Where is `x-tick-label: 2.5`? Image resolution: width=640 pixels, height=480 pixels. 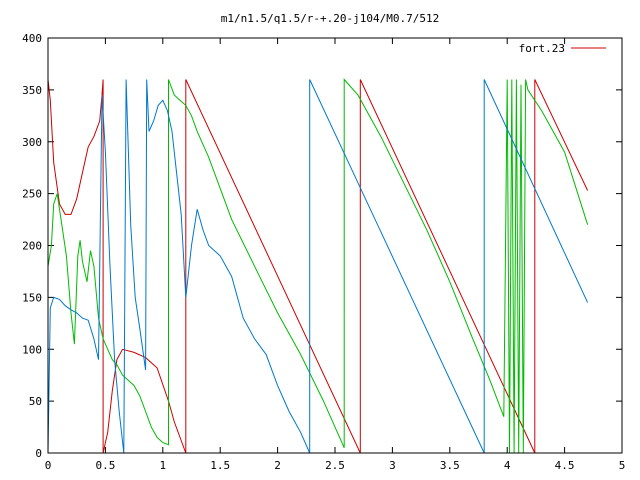
x-tick-label: 2.5 is located at coordinates (335, 465).